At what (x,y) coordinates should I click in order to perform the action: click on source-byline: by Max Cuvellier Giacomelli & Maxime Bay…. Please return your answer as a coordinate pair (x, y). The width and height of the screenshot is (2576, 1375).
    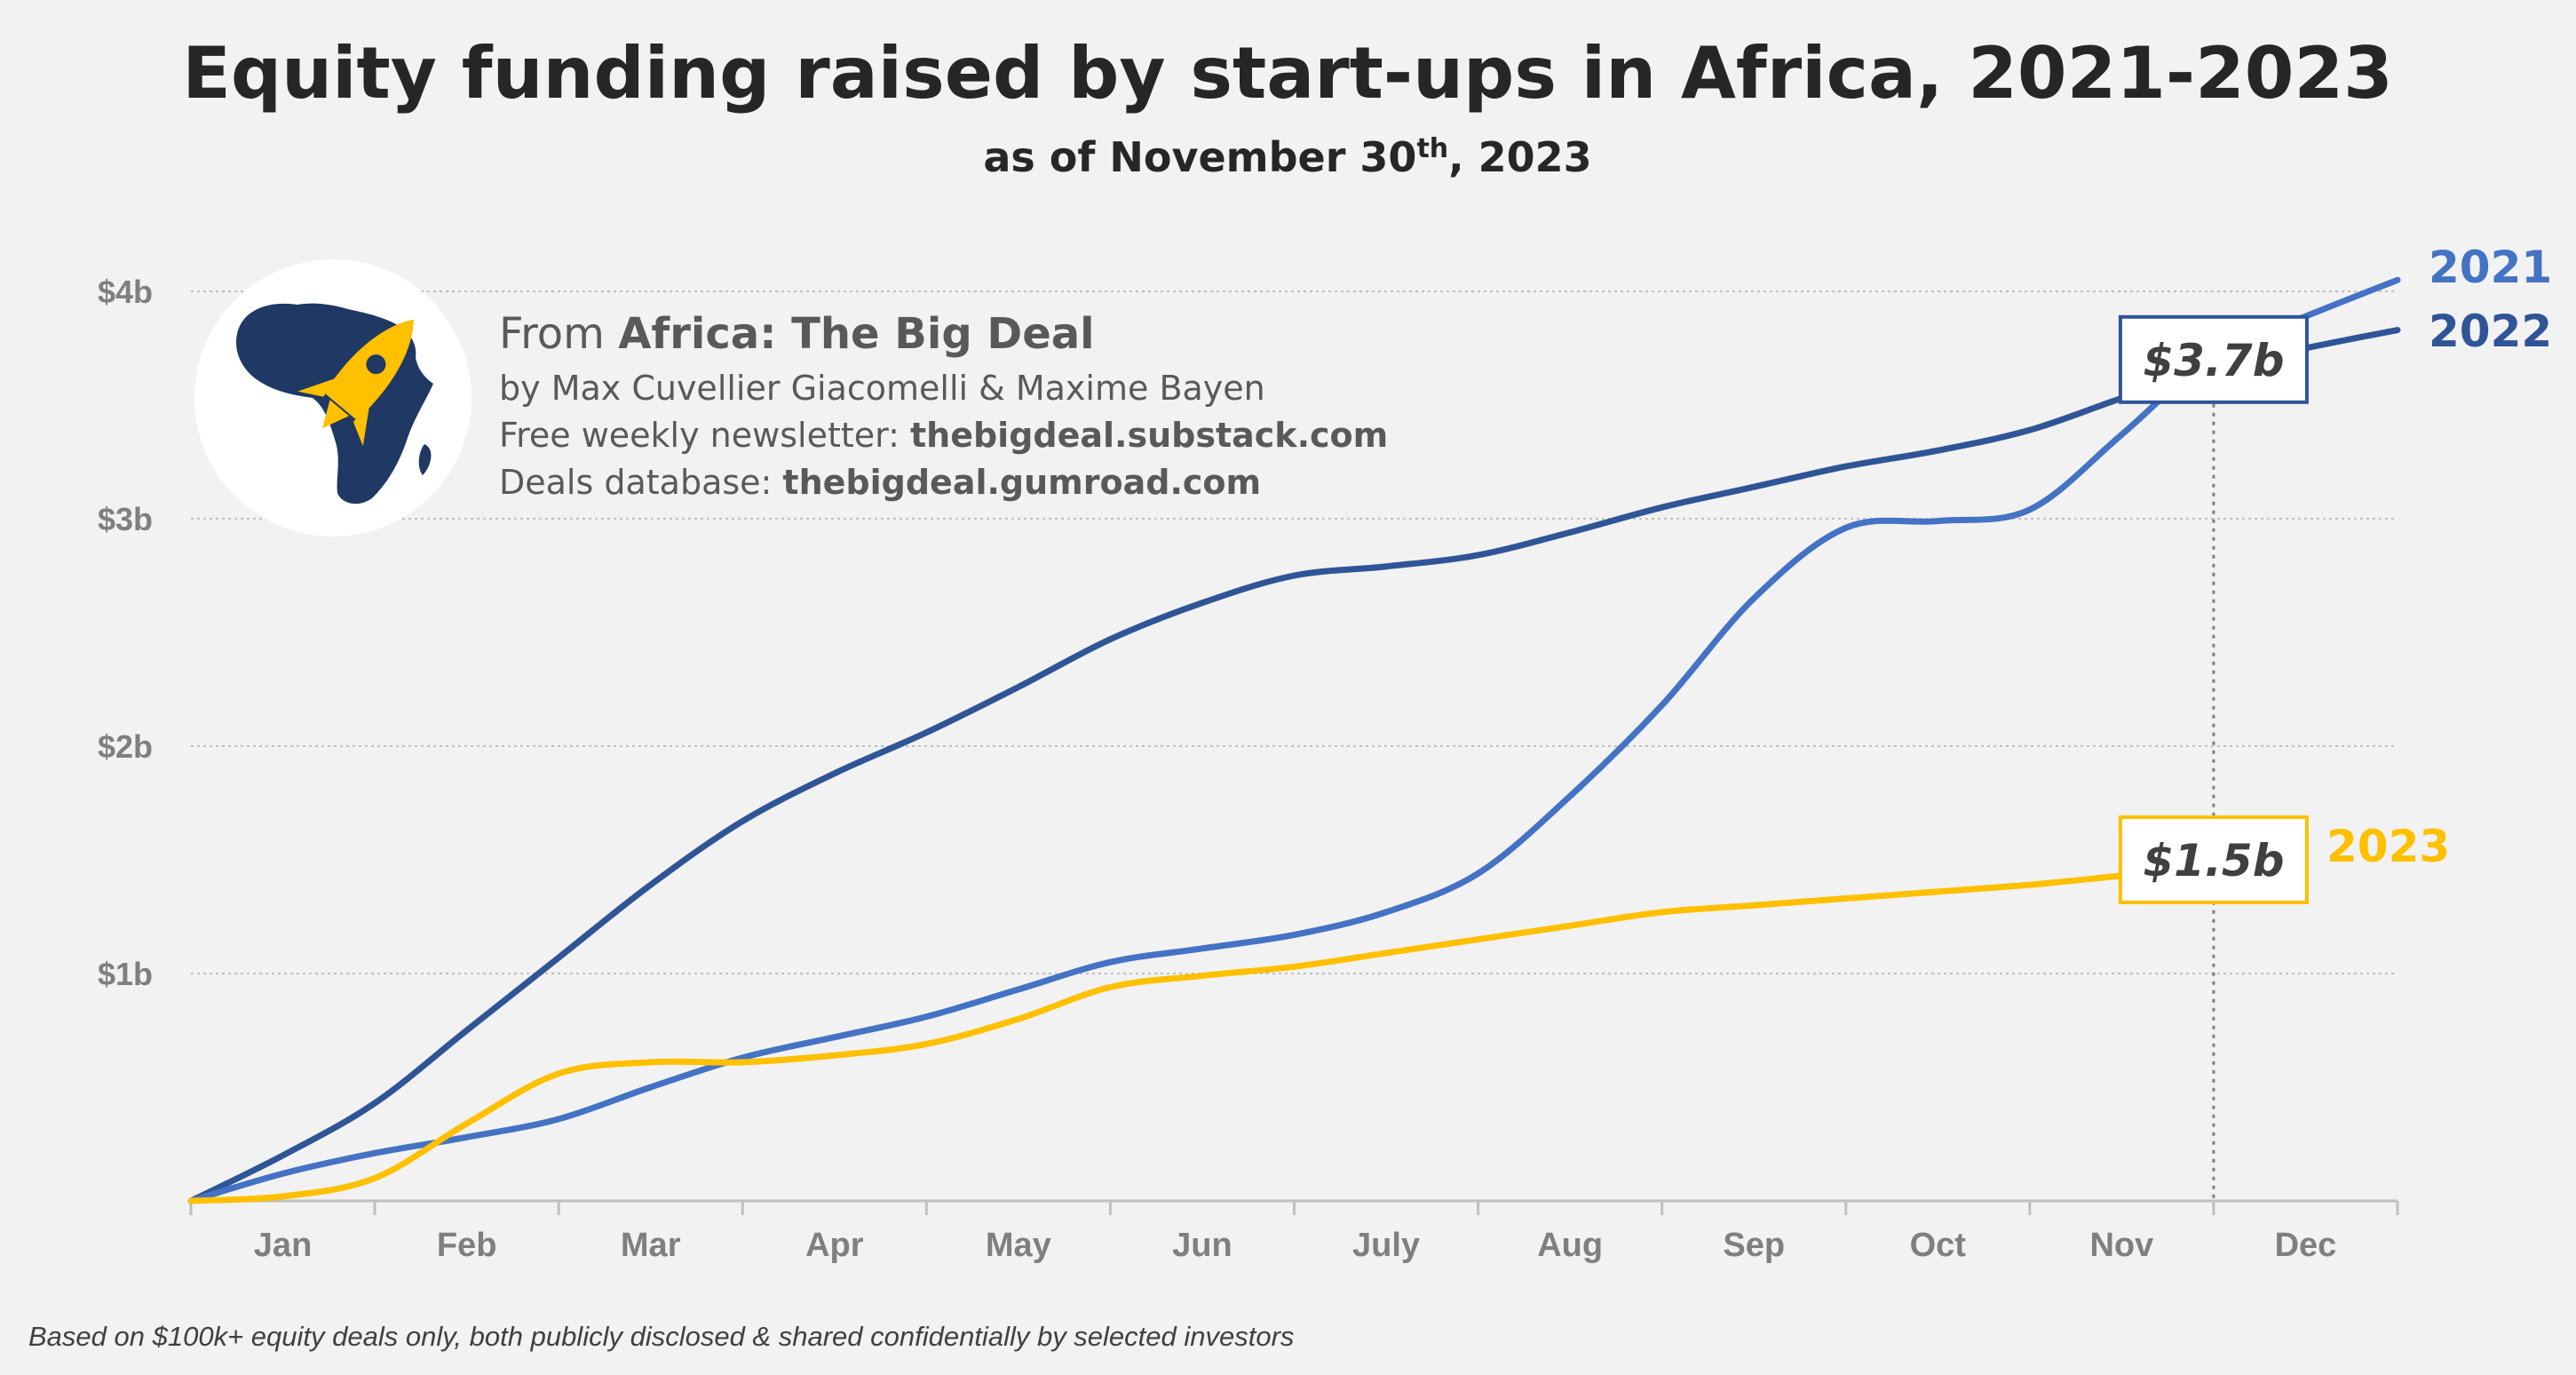
    Looking at the image, I should click on (882, 388).